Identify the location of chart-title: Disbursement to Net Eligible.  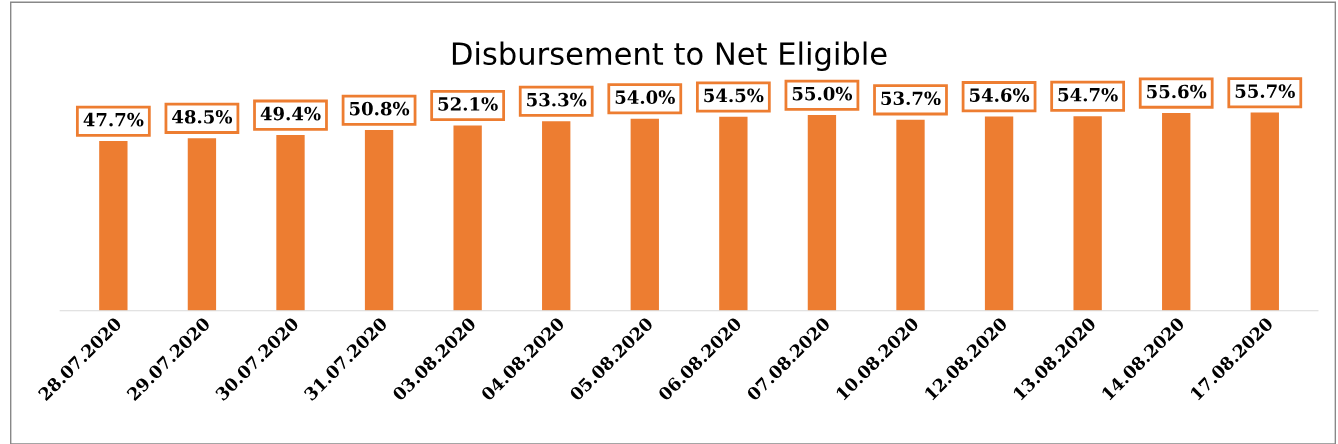
(669, 56).